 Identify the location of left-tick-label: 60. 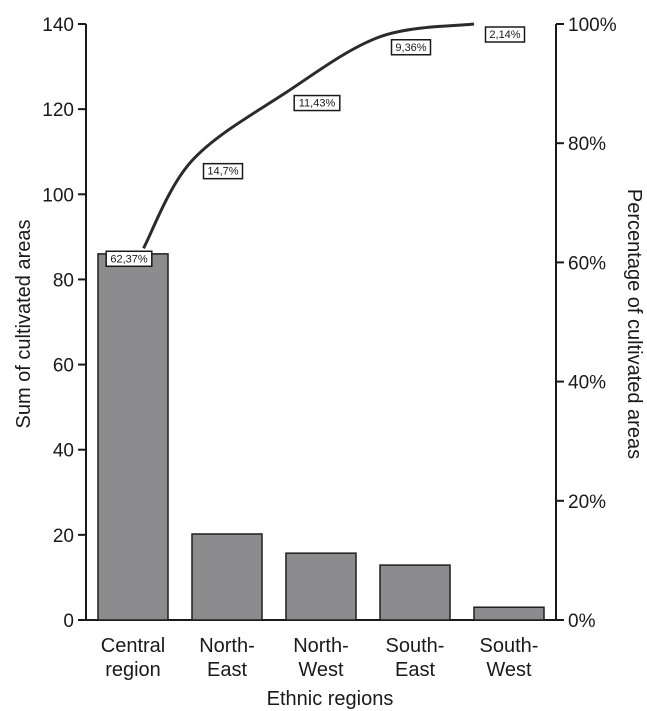
(63, 366).